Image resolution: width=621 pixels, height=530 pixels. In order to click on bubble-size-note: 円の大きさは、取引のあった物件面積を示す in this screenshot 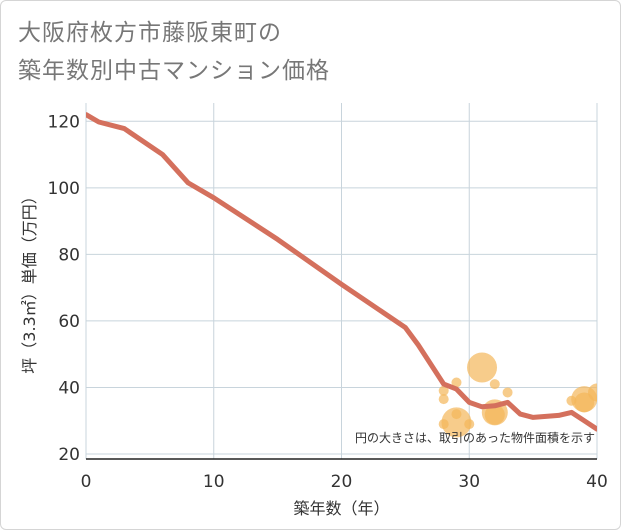, I will do `click(475, 437)`.